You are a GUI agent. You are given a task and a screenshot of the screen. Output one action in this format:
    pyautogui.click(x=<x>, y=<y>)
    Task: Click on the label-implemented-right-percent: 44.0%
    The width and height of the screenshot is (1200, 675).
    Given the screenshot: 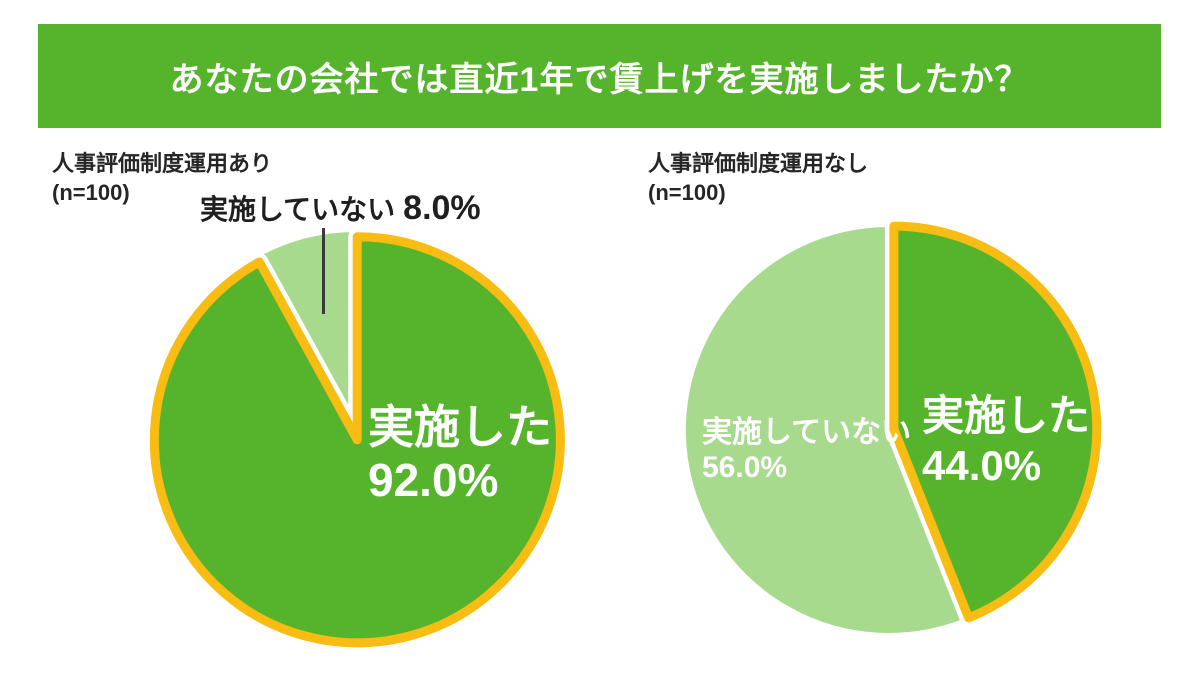 What is the action you would take?
    pyautogui.click(x=982, y=466)
    